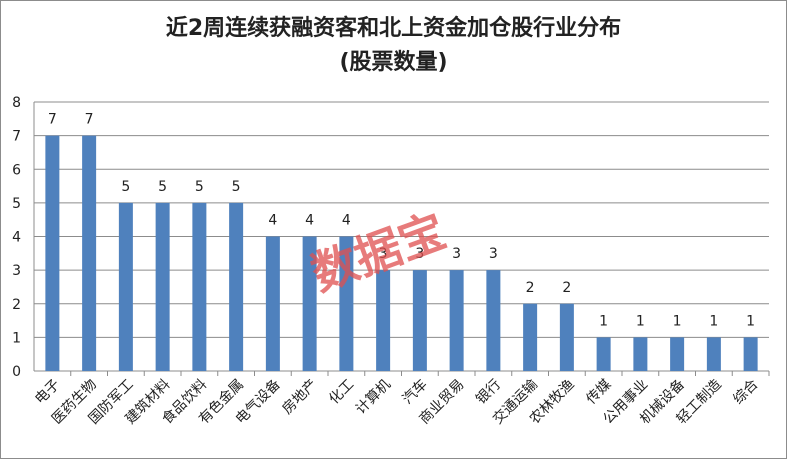 The image size is (787, 459). Describe the element at coordinates (47, 392) in the screenshot. I see `x-tick-label: 电子` at that location.